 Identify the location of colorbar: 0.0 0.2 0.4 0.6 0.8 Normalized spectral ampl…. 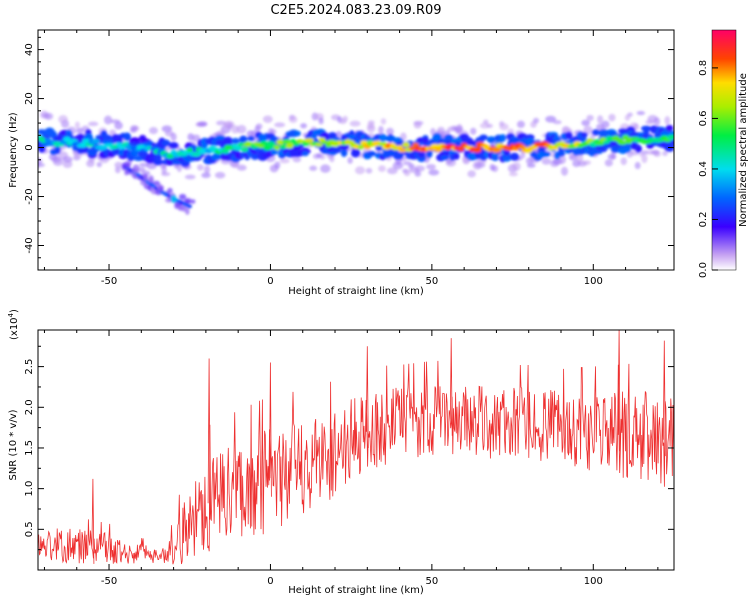
(723, 153).